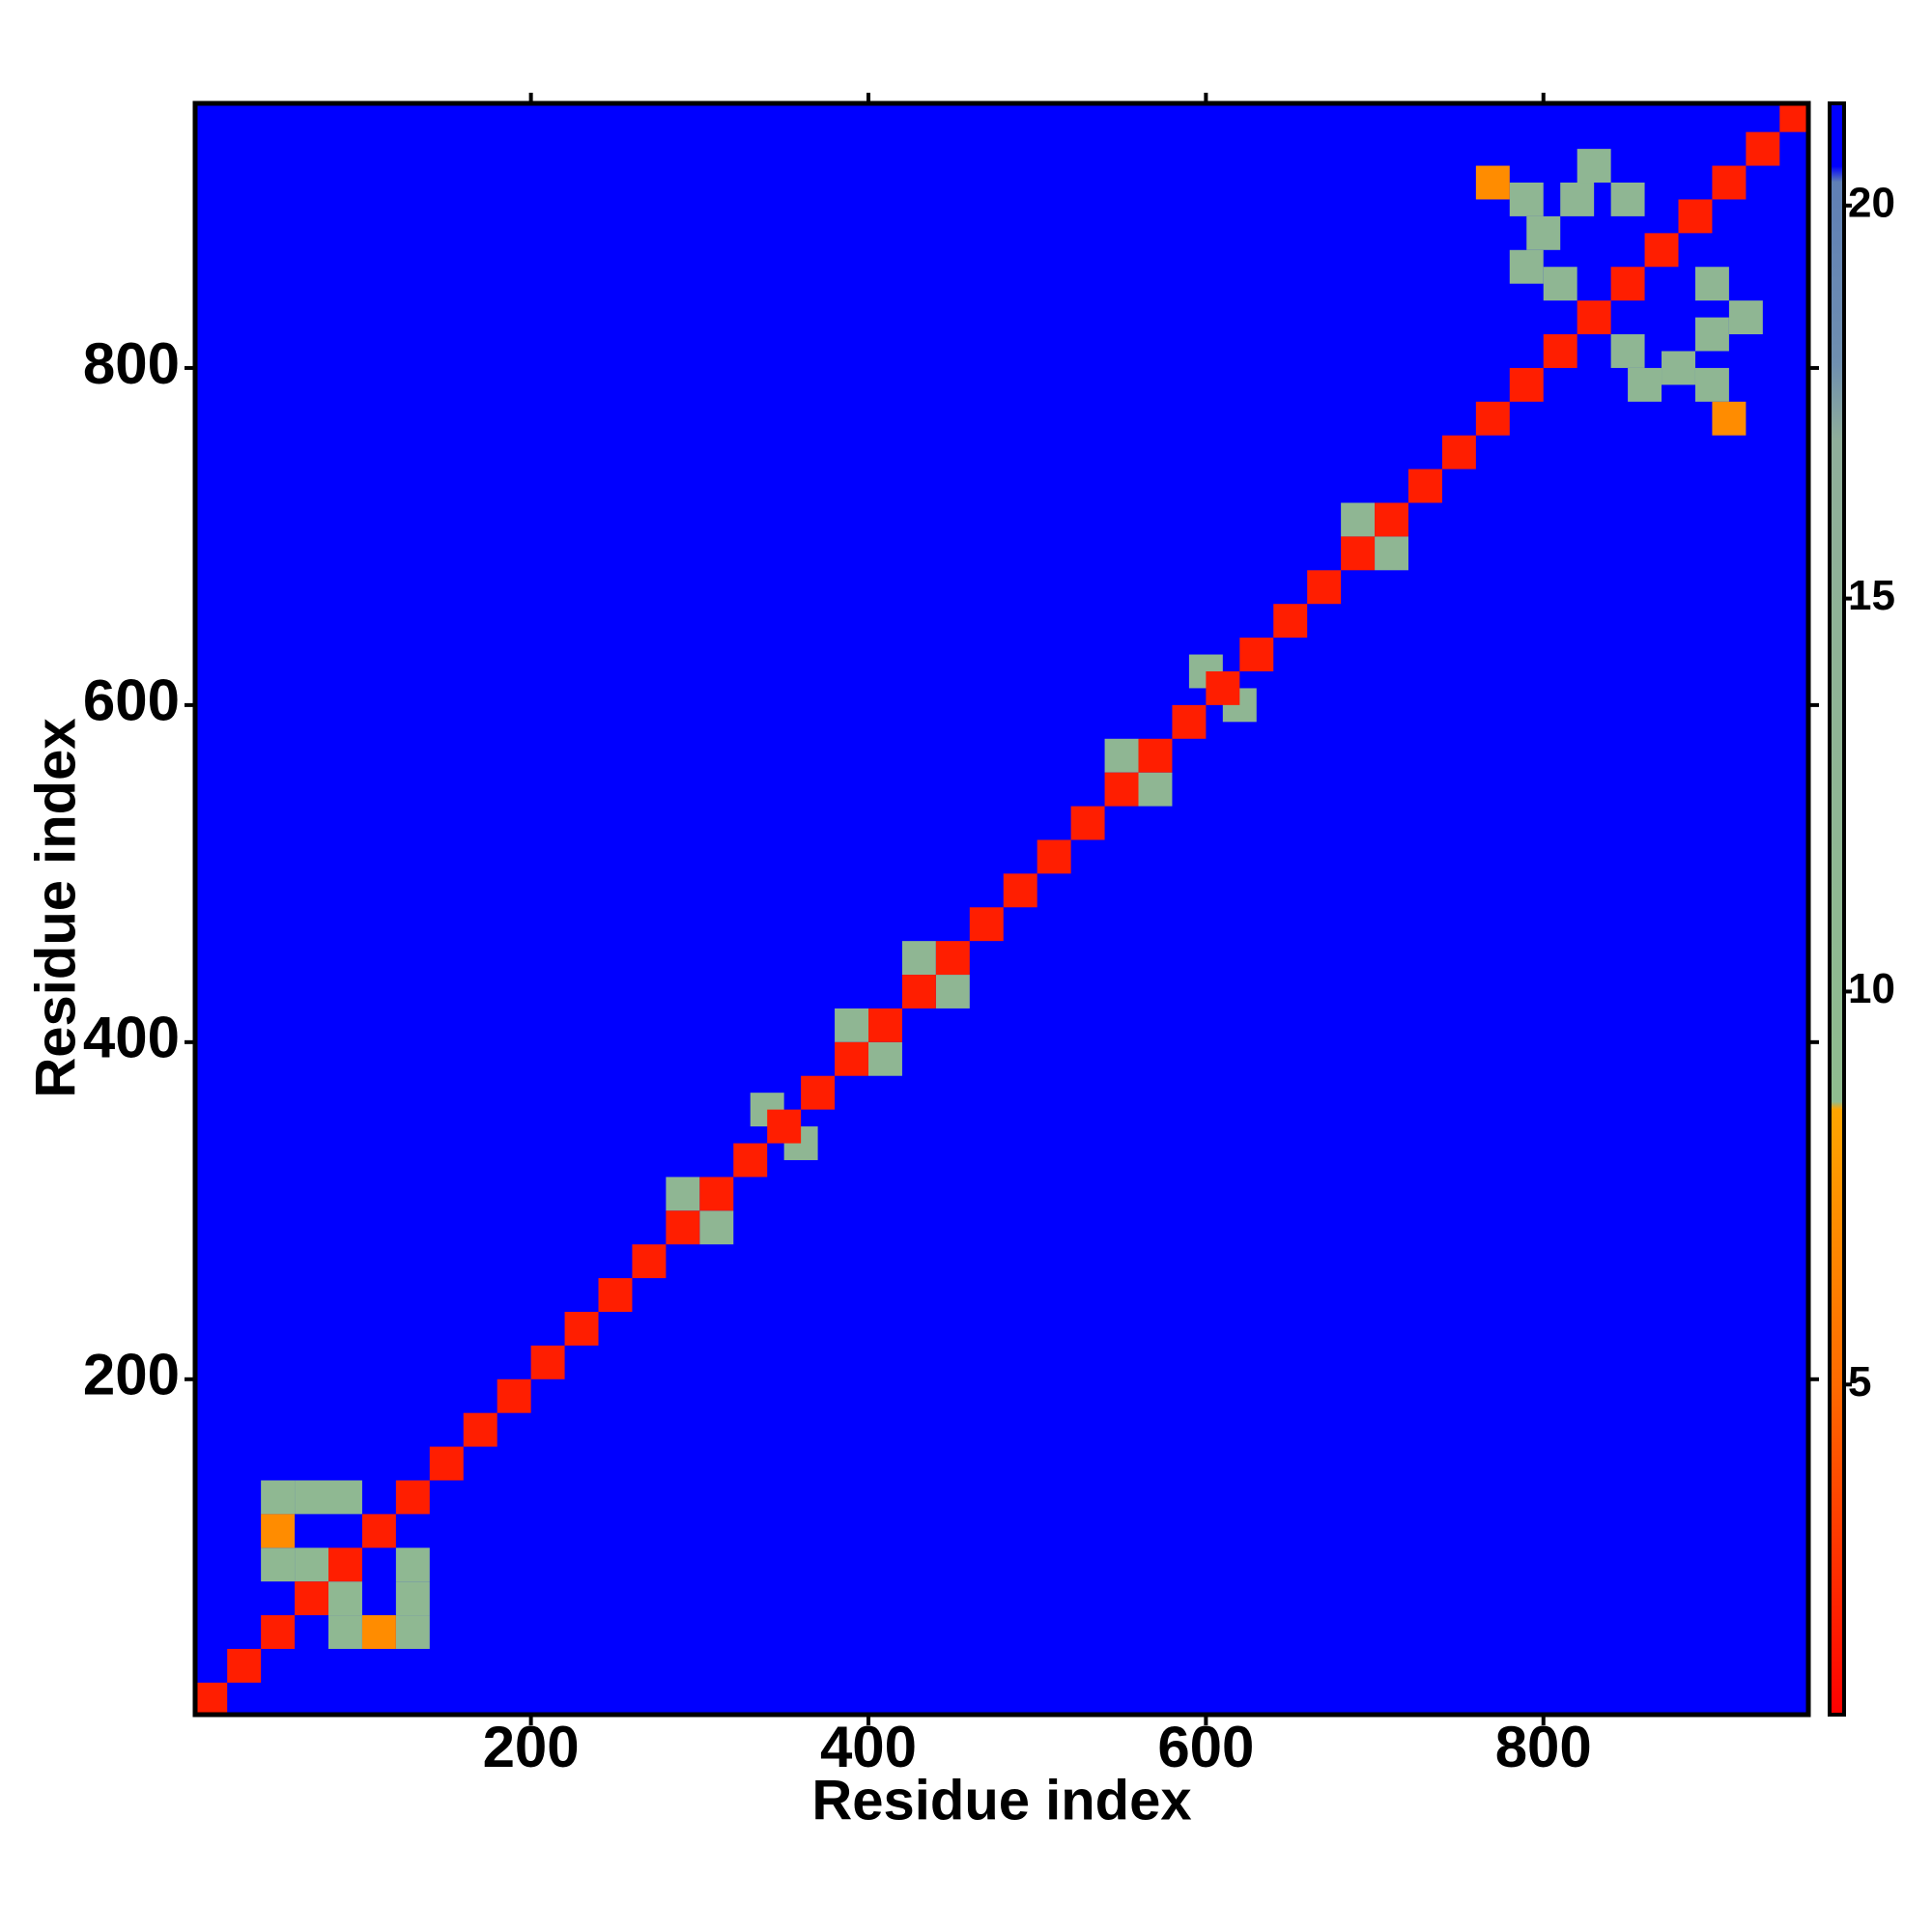  Describe the element at coordinates (131, 363) in the screenshot. I see `y-tick-label: 800` at that location.